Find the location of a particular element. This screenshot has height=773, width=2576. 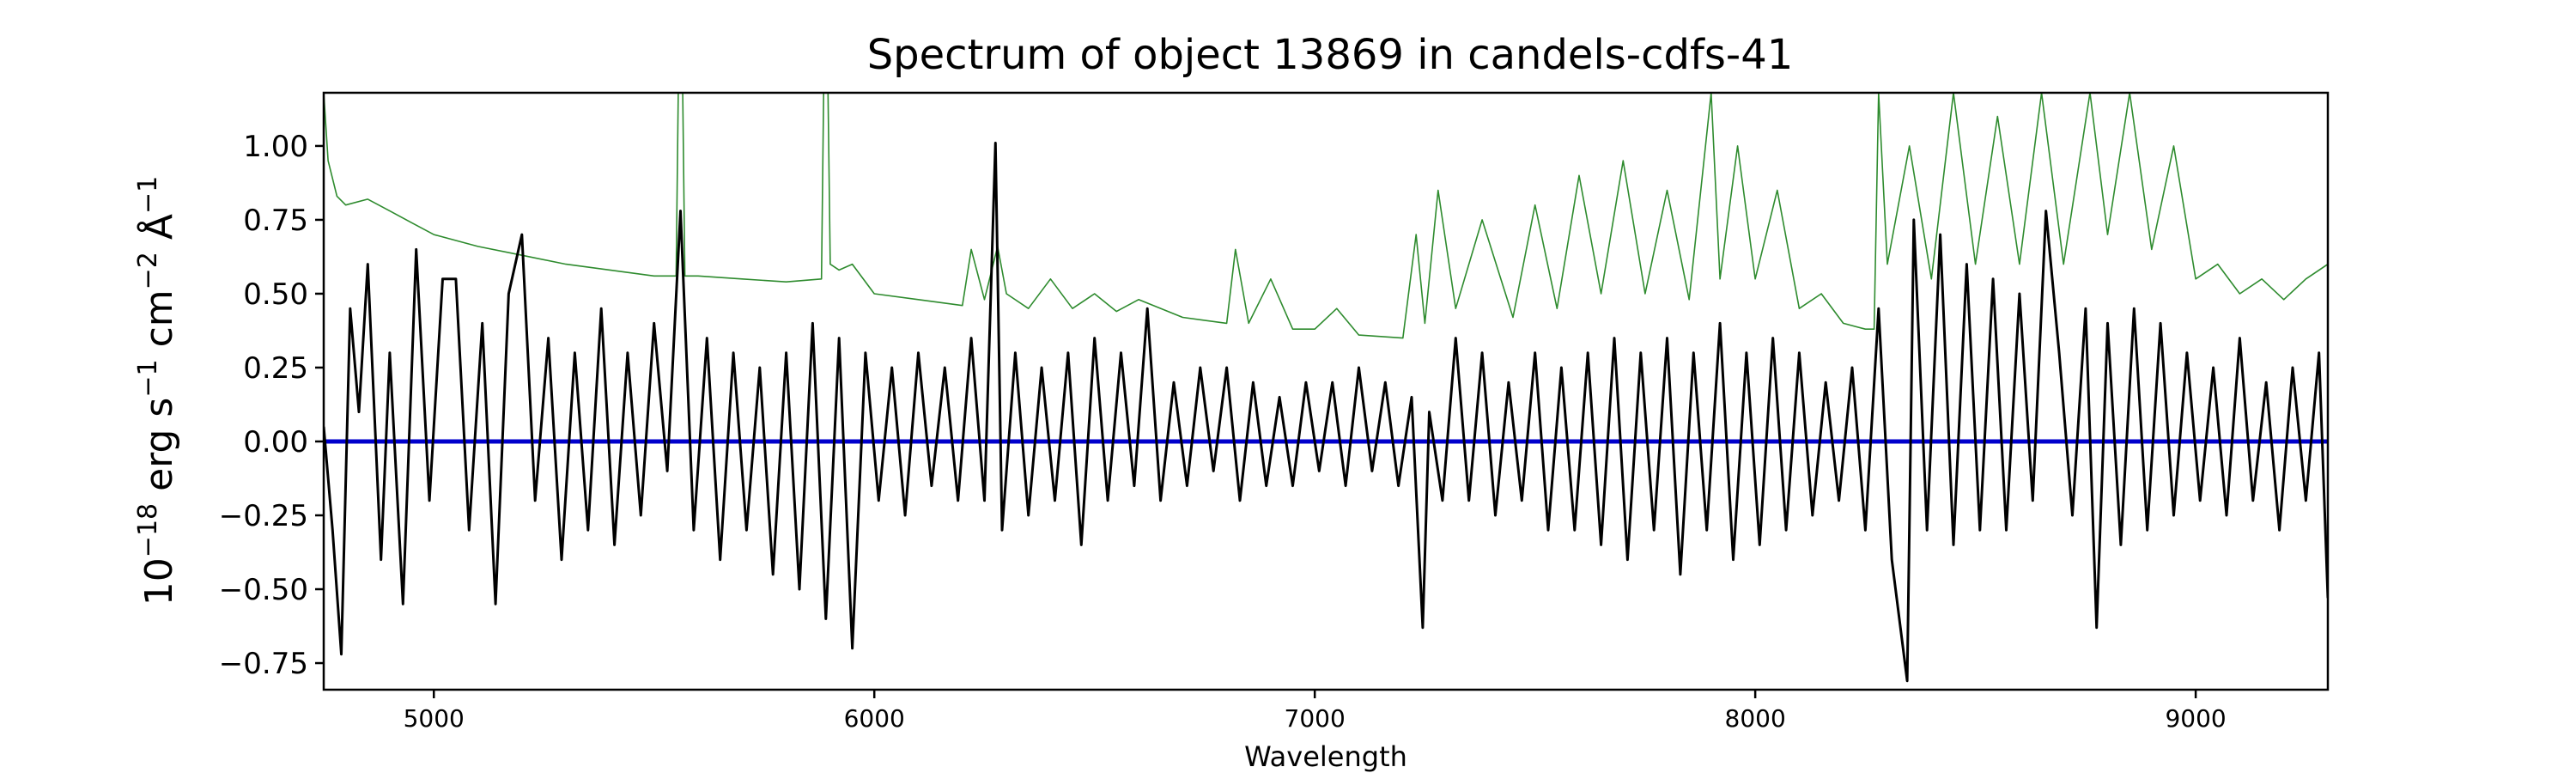

y-axis-label: 10−18 erg s−1 cm−2 Å−1 is located at coordinates (157, 391).